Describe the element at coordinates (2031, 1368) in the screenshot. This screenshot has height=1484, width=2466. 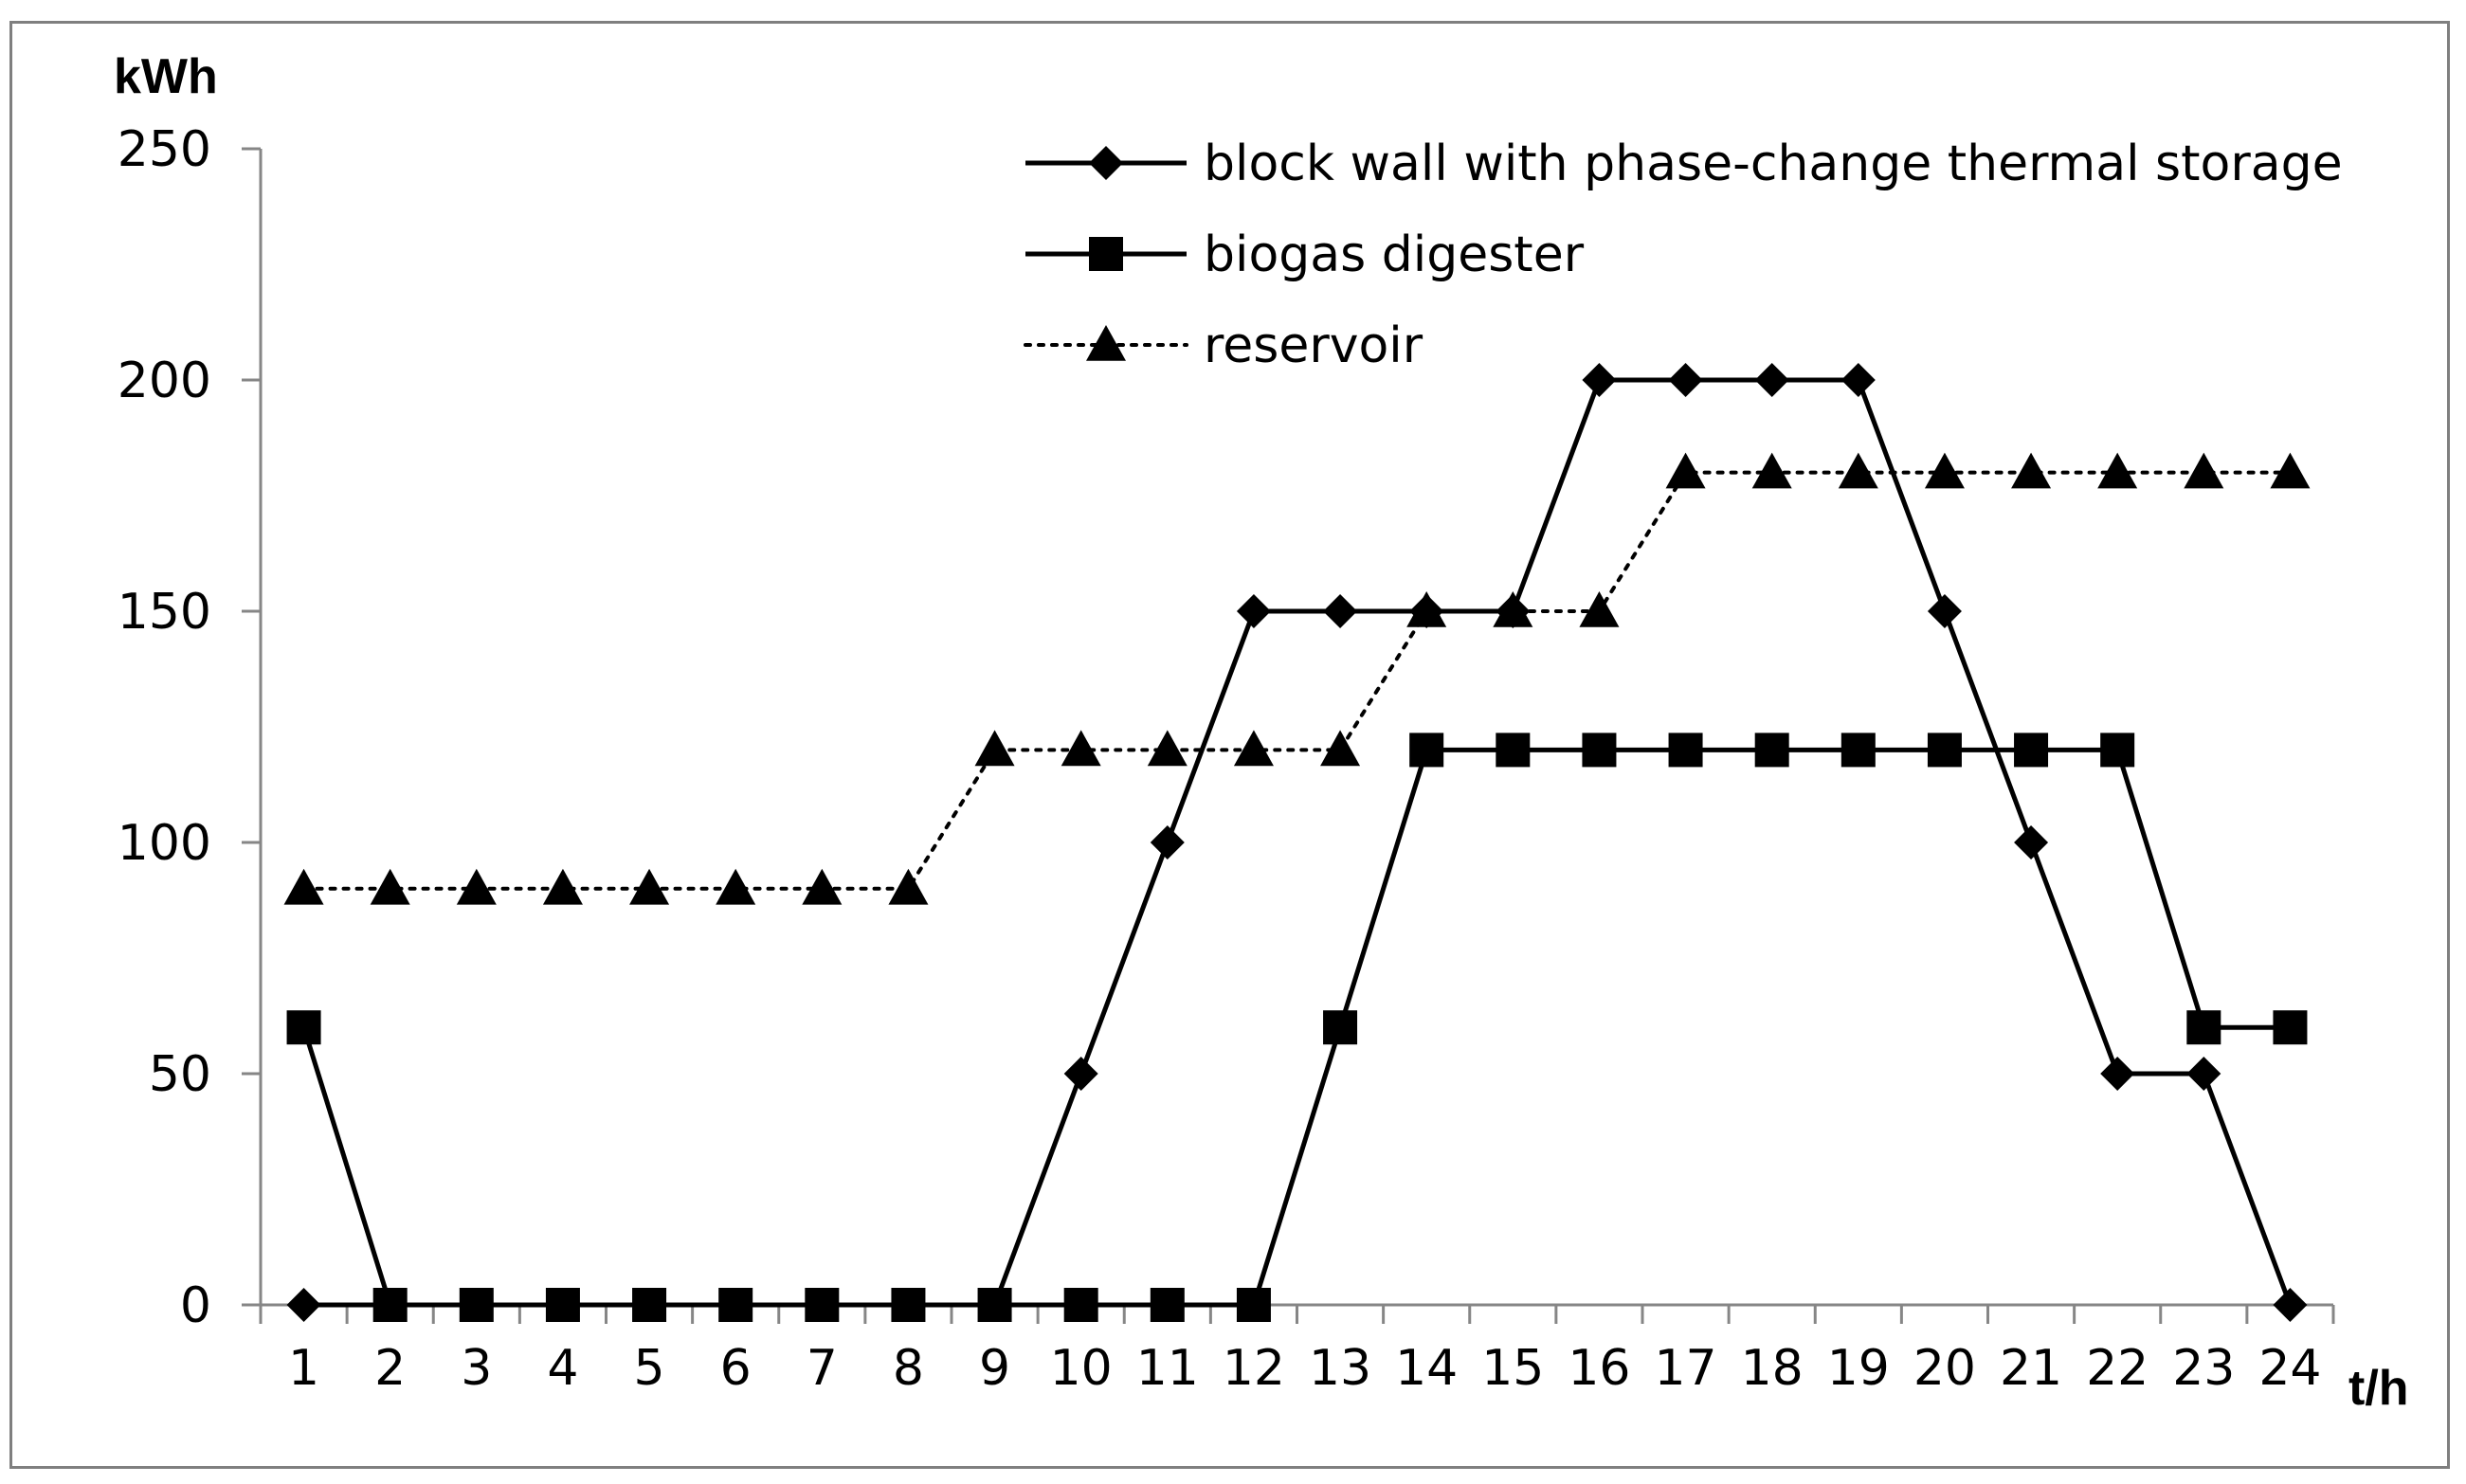
I see `x-tick-label: 21` at that location.